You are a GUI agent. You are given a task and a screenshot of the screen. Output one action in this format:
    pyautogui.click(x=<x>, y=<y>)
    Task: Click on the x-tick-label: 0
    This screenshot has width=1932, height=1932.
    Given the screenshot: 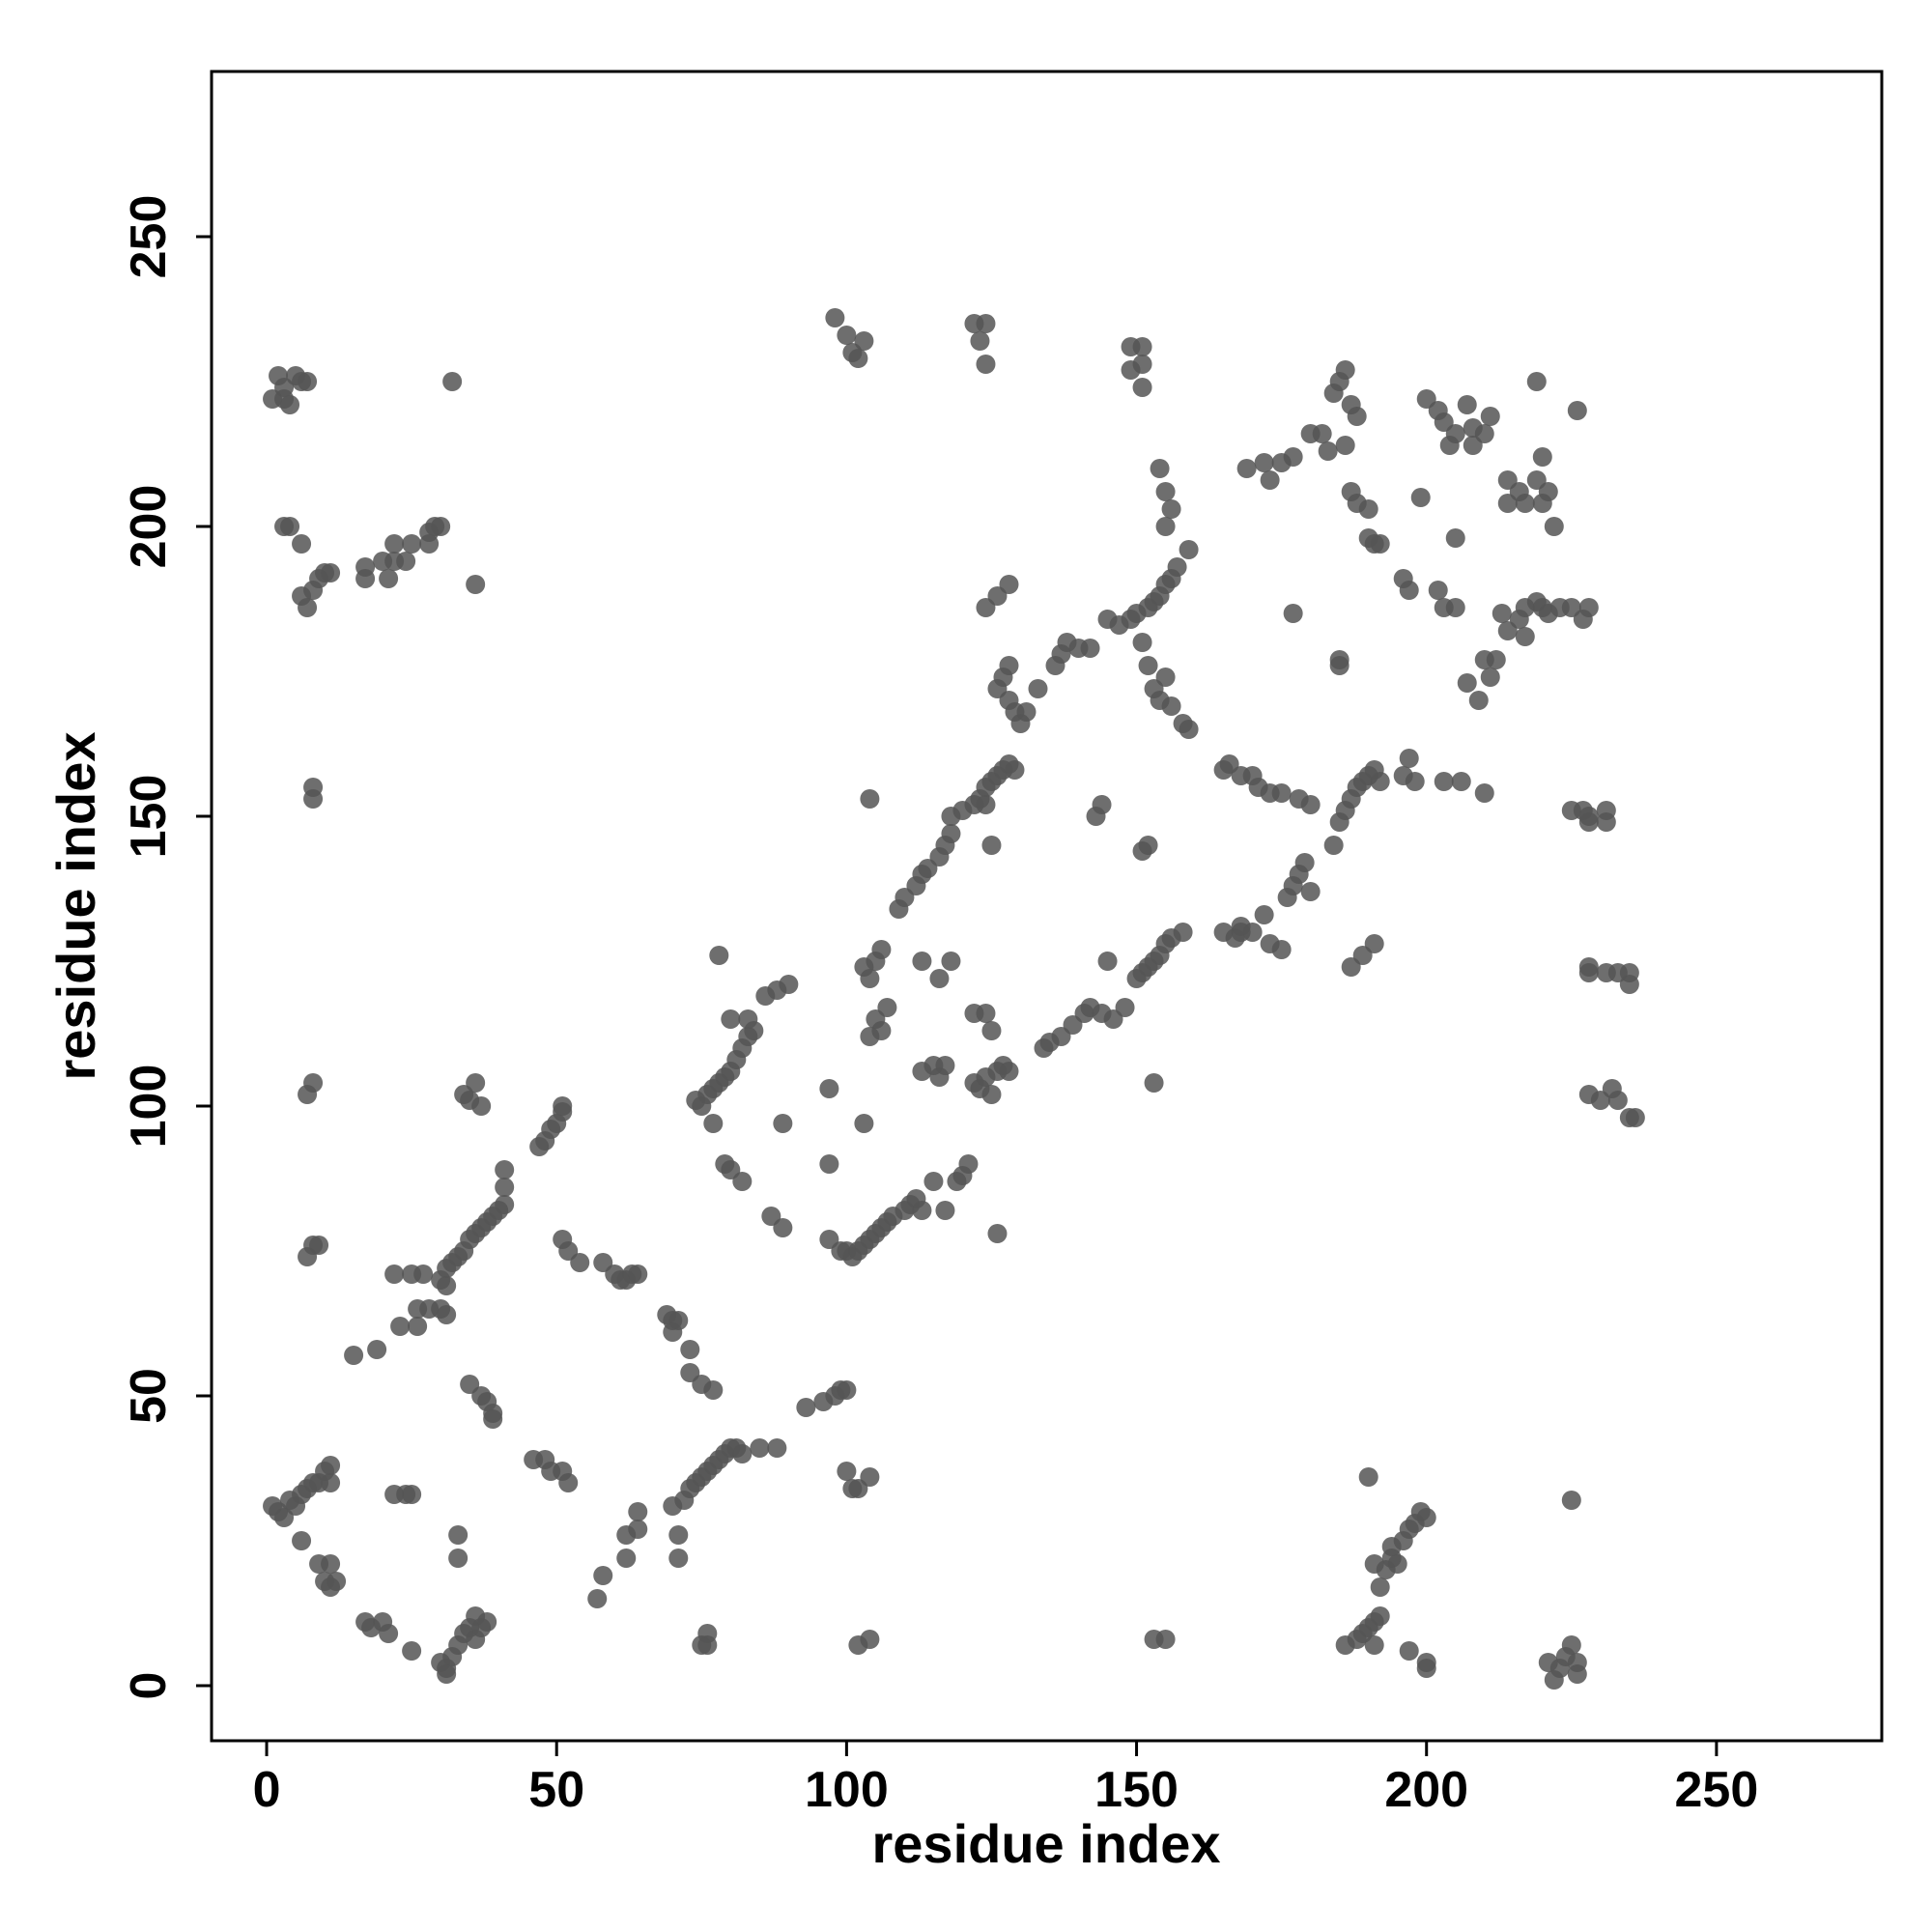 What is the action you would take?
    pyautogui.click(x=267, y=1790)
    